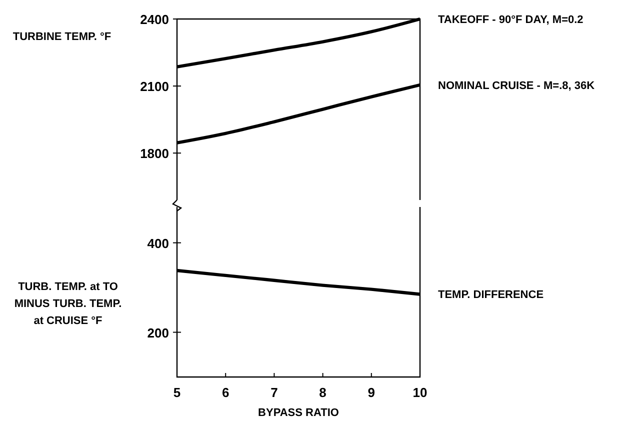 The height and width of the screenshot is (424, 629). I want to click on x-tick-label: 9, so click(372, 392).